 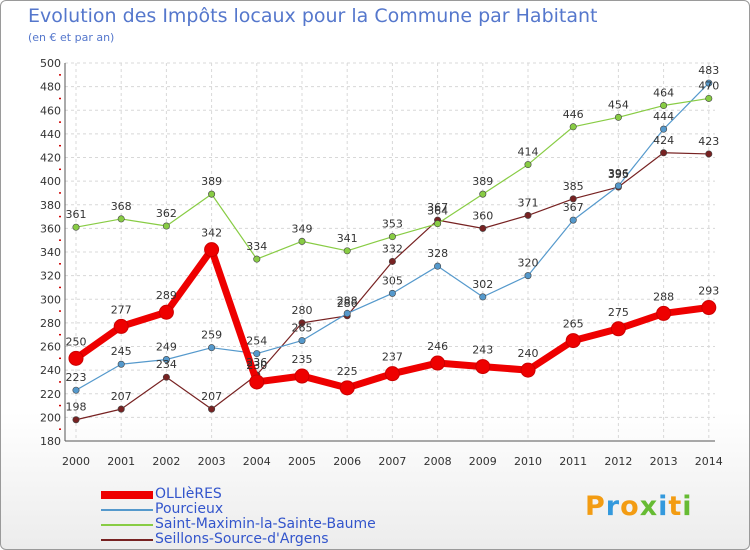 I want to click on x-tick-label: 2001, so click(x=121, y=461).